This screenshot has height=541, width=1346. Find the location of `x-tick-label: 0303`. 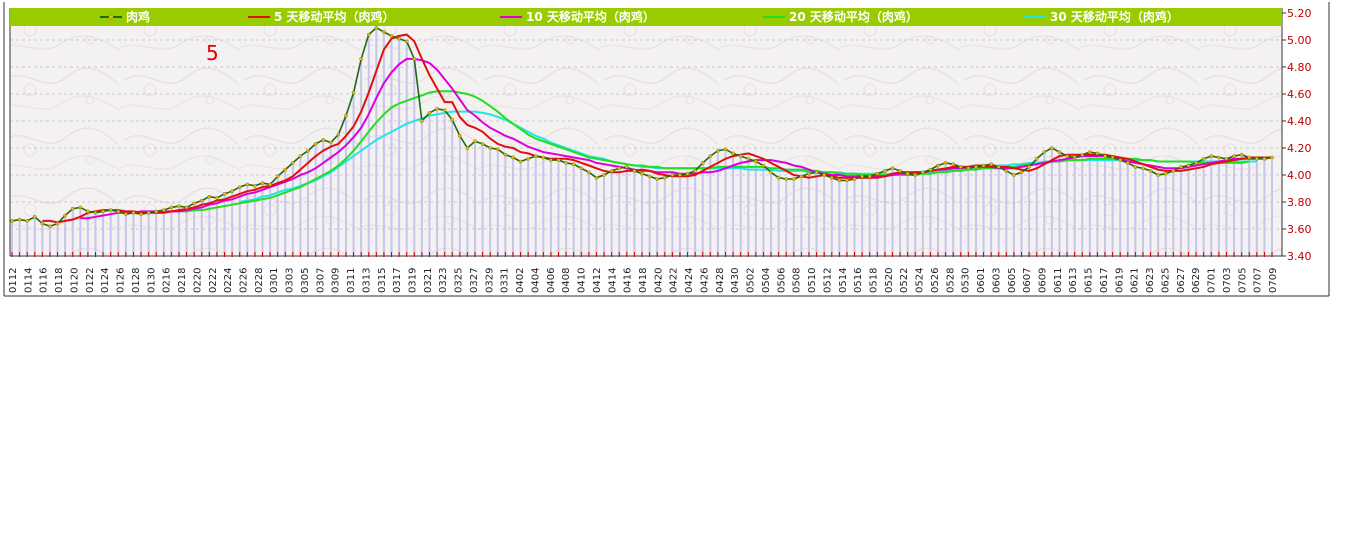

x-tick-label: 0303 is located at coordinates (290, 280).